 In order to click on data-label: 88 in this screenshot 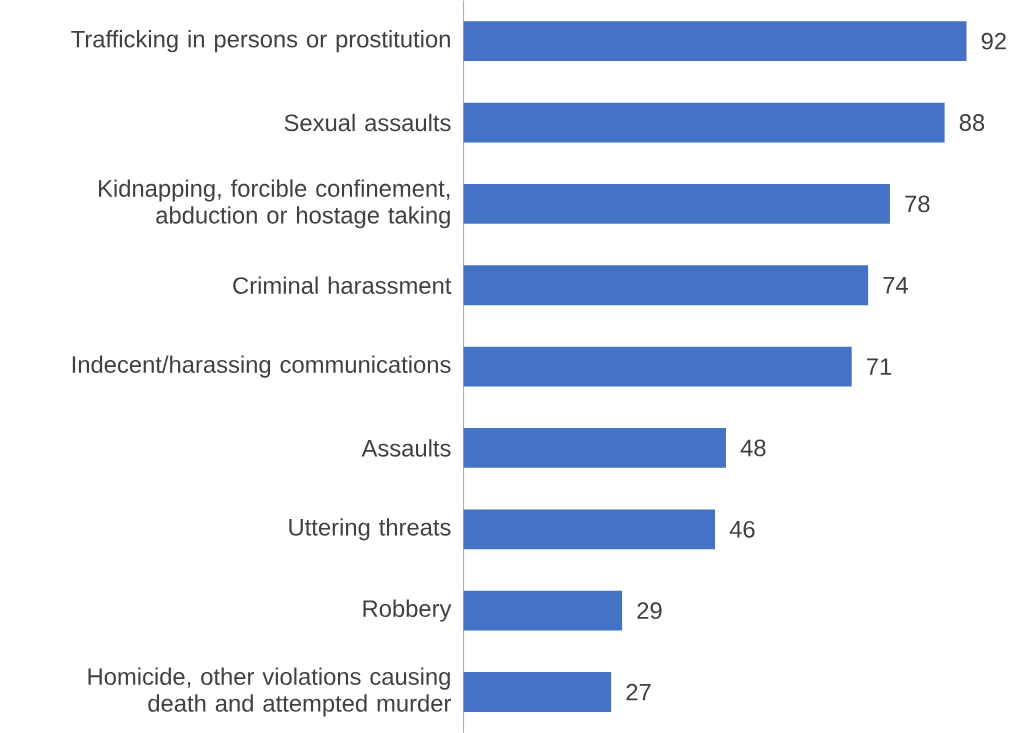, I will do `click(972, 122)`.